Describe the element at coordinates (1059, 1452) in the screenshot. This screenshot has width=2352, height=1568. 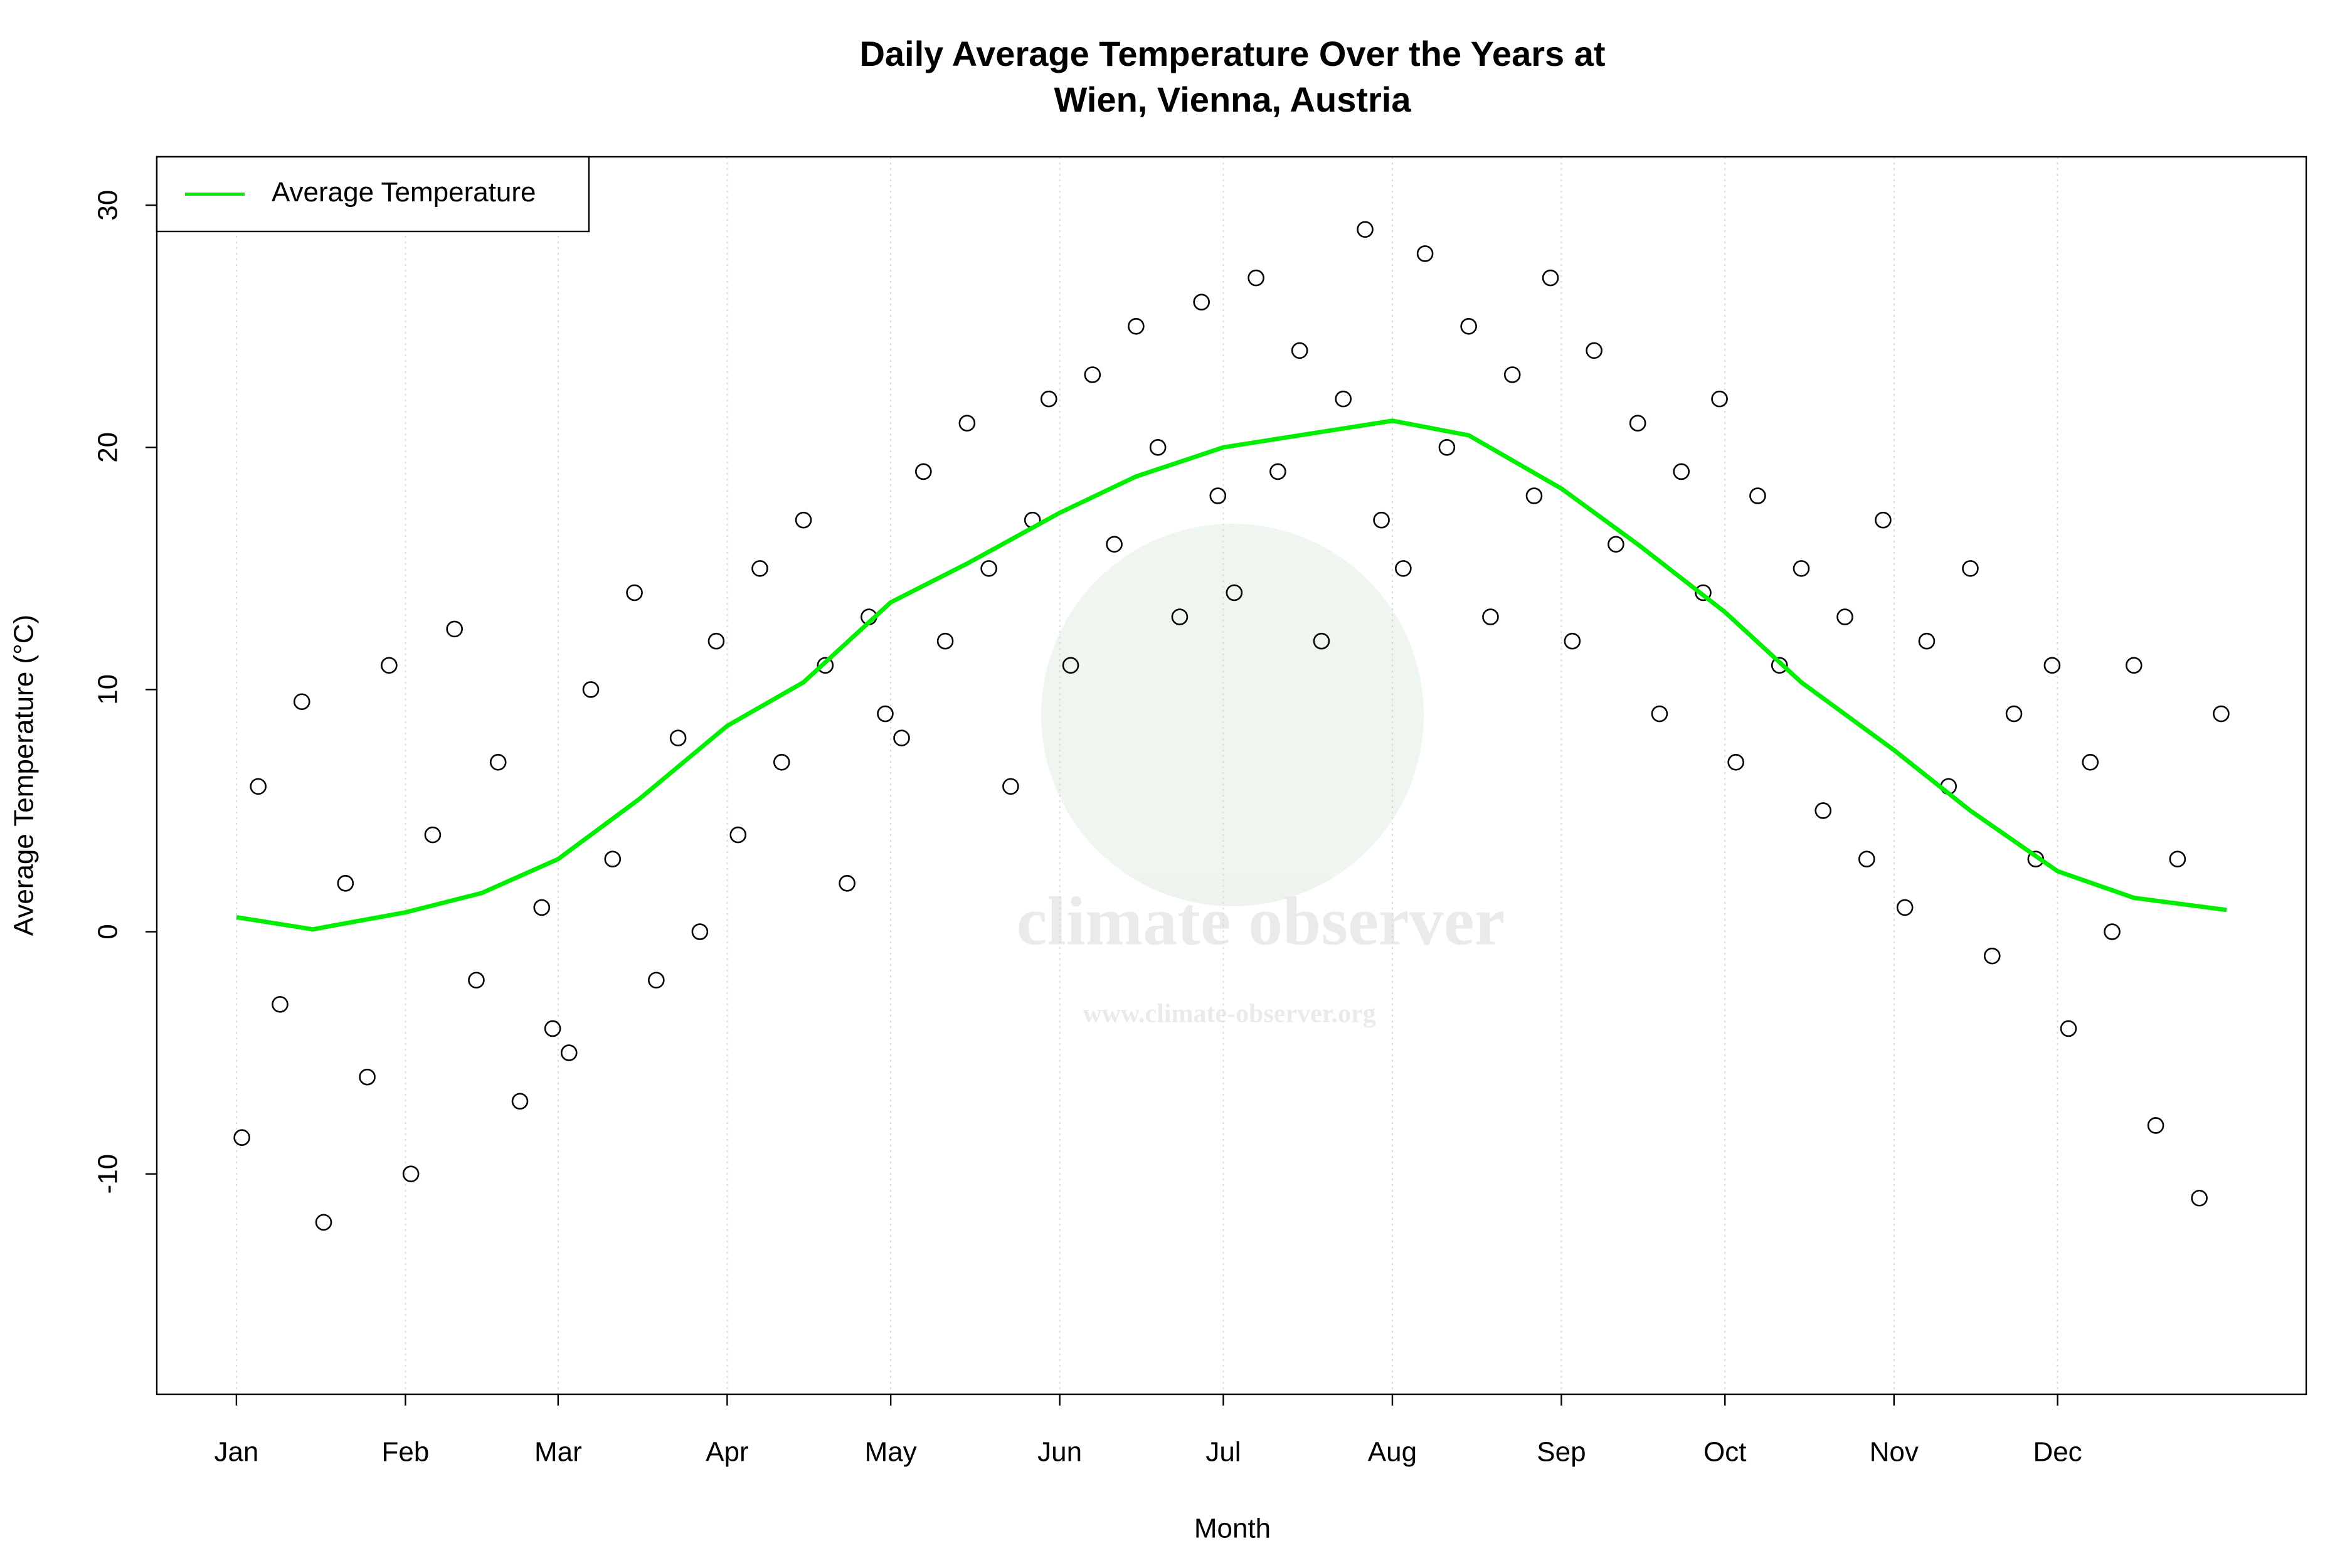
I see `x-tick-label: Jun` at that location.